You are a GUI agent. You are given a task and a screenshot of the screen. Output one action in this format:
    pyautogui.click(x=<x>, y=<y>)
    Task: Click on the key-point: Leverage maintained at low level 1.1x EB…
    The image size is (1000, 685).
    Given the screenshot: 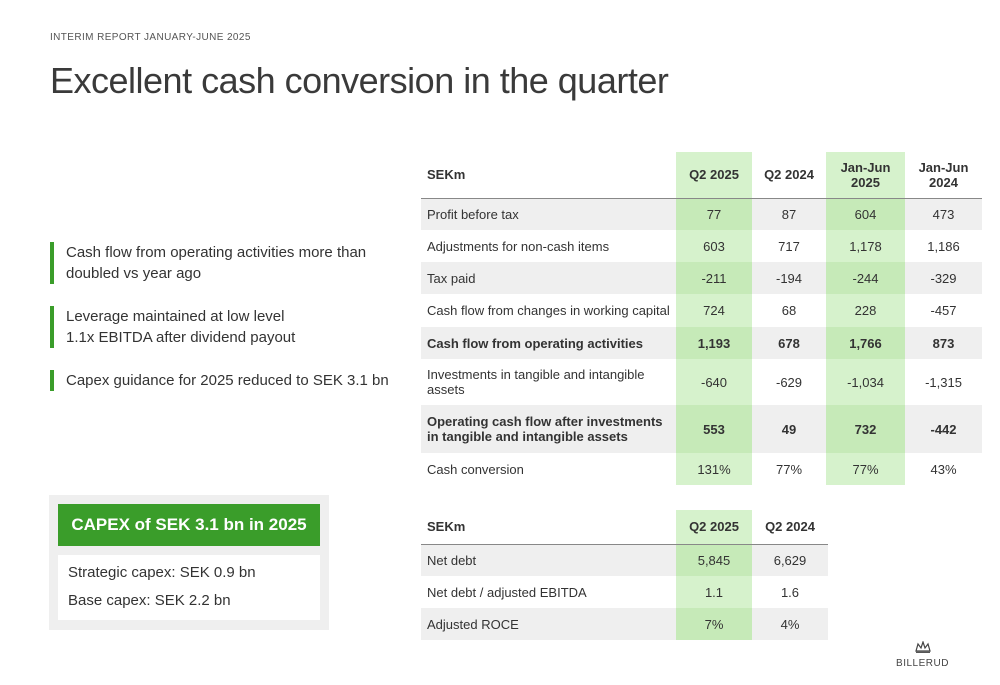 What is the action you would take?
    pyautogui.click(x=220, y=327)
    